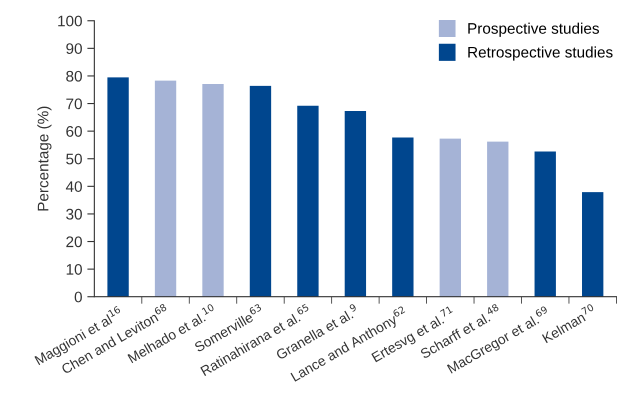 This screenshot has width=629, height=415. Describe the element at coordinates (540, 53) in the screenshot. I see `legend-label: Retrospective studies` at that location.